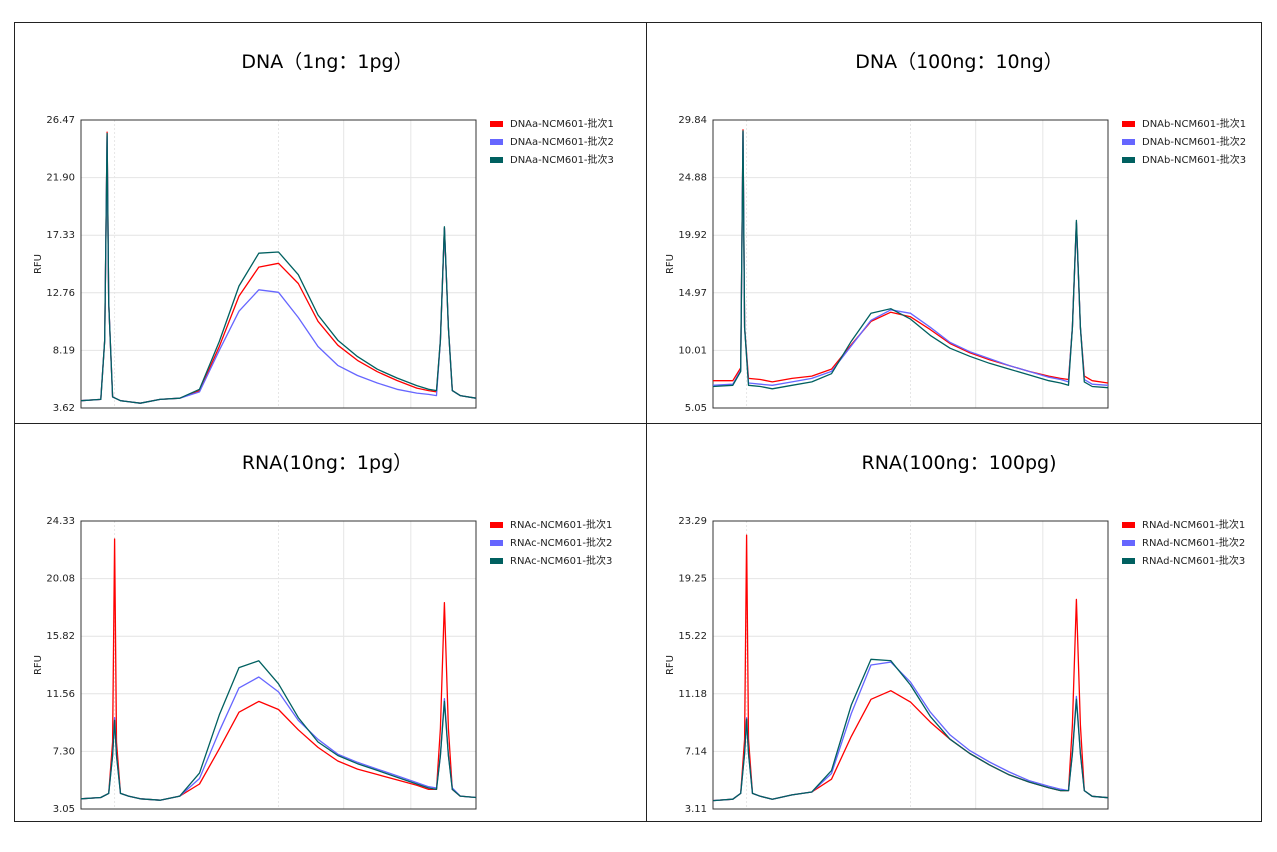 The image size is (1277, 852). What do you see at coordinates (692, 293) in the screenshot?
I see `y-tick-label: 14.97` at bounding box center [692, 293].